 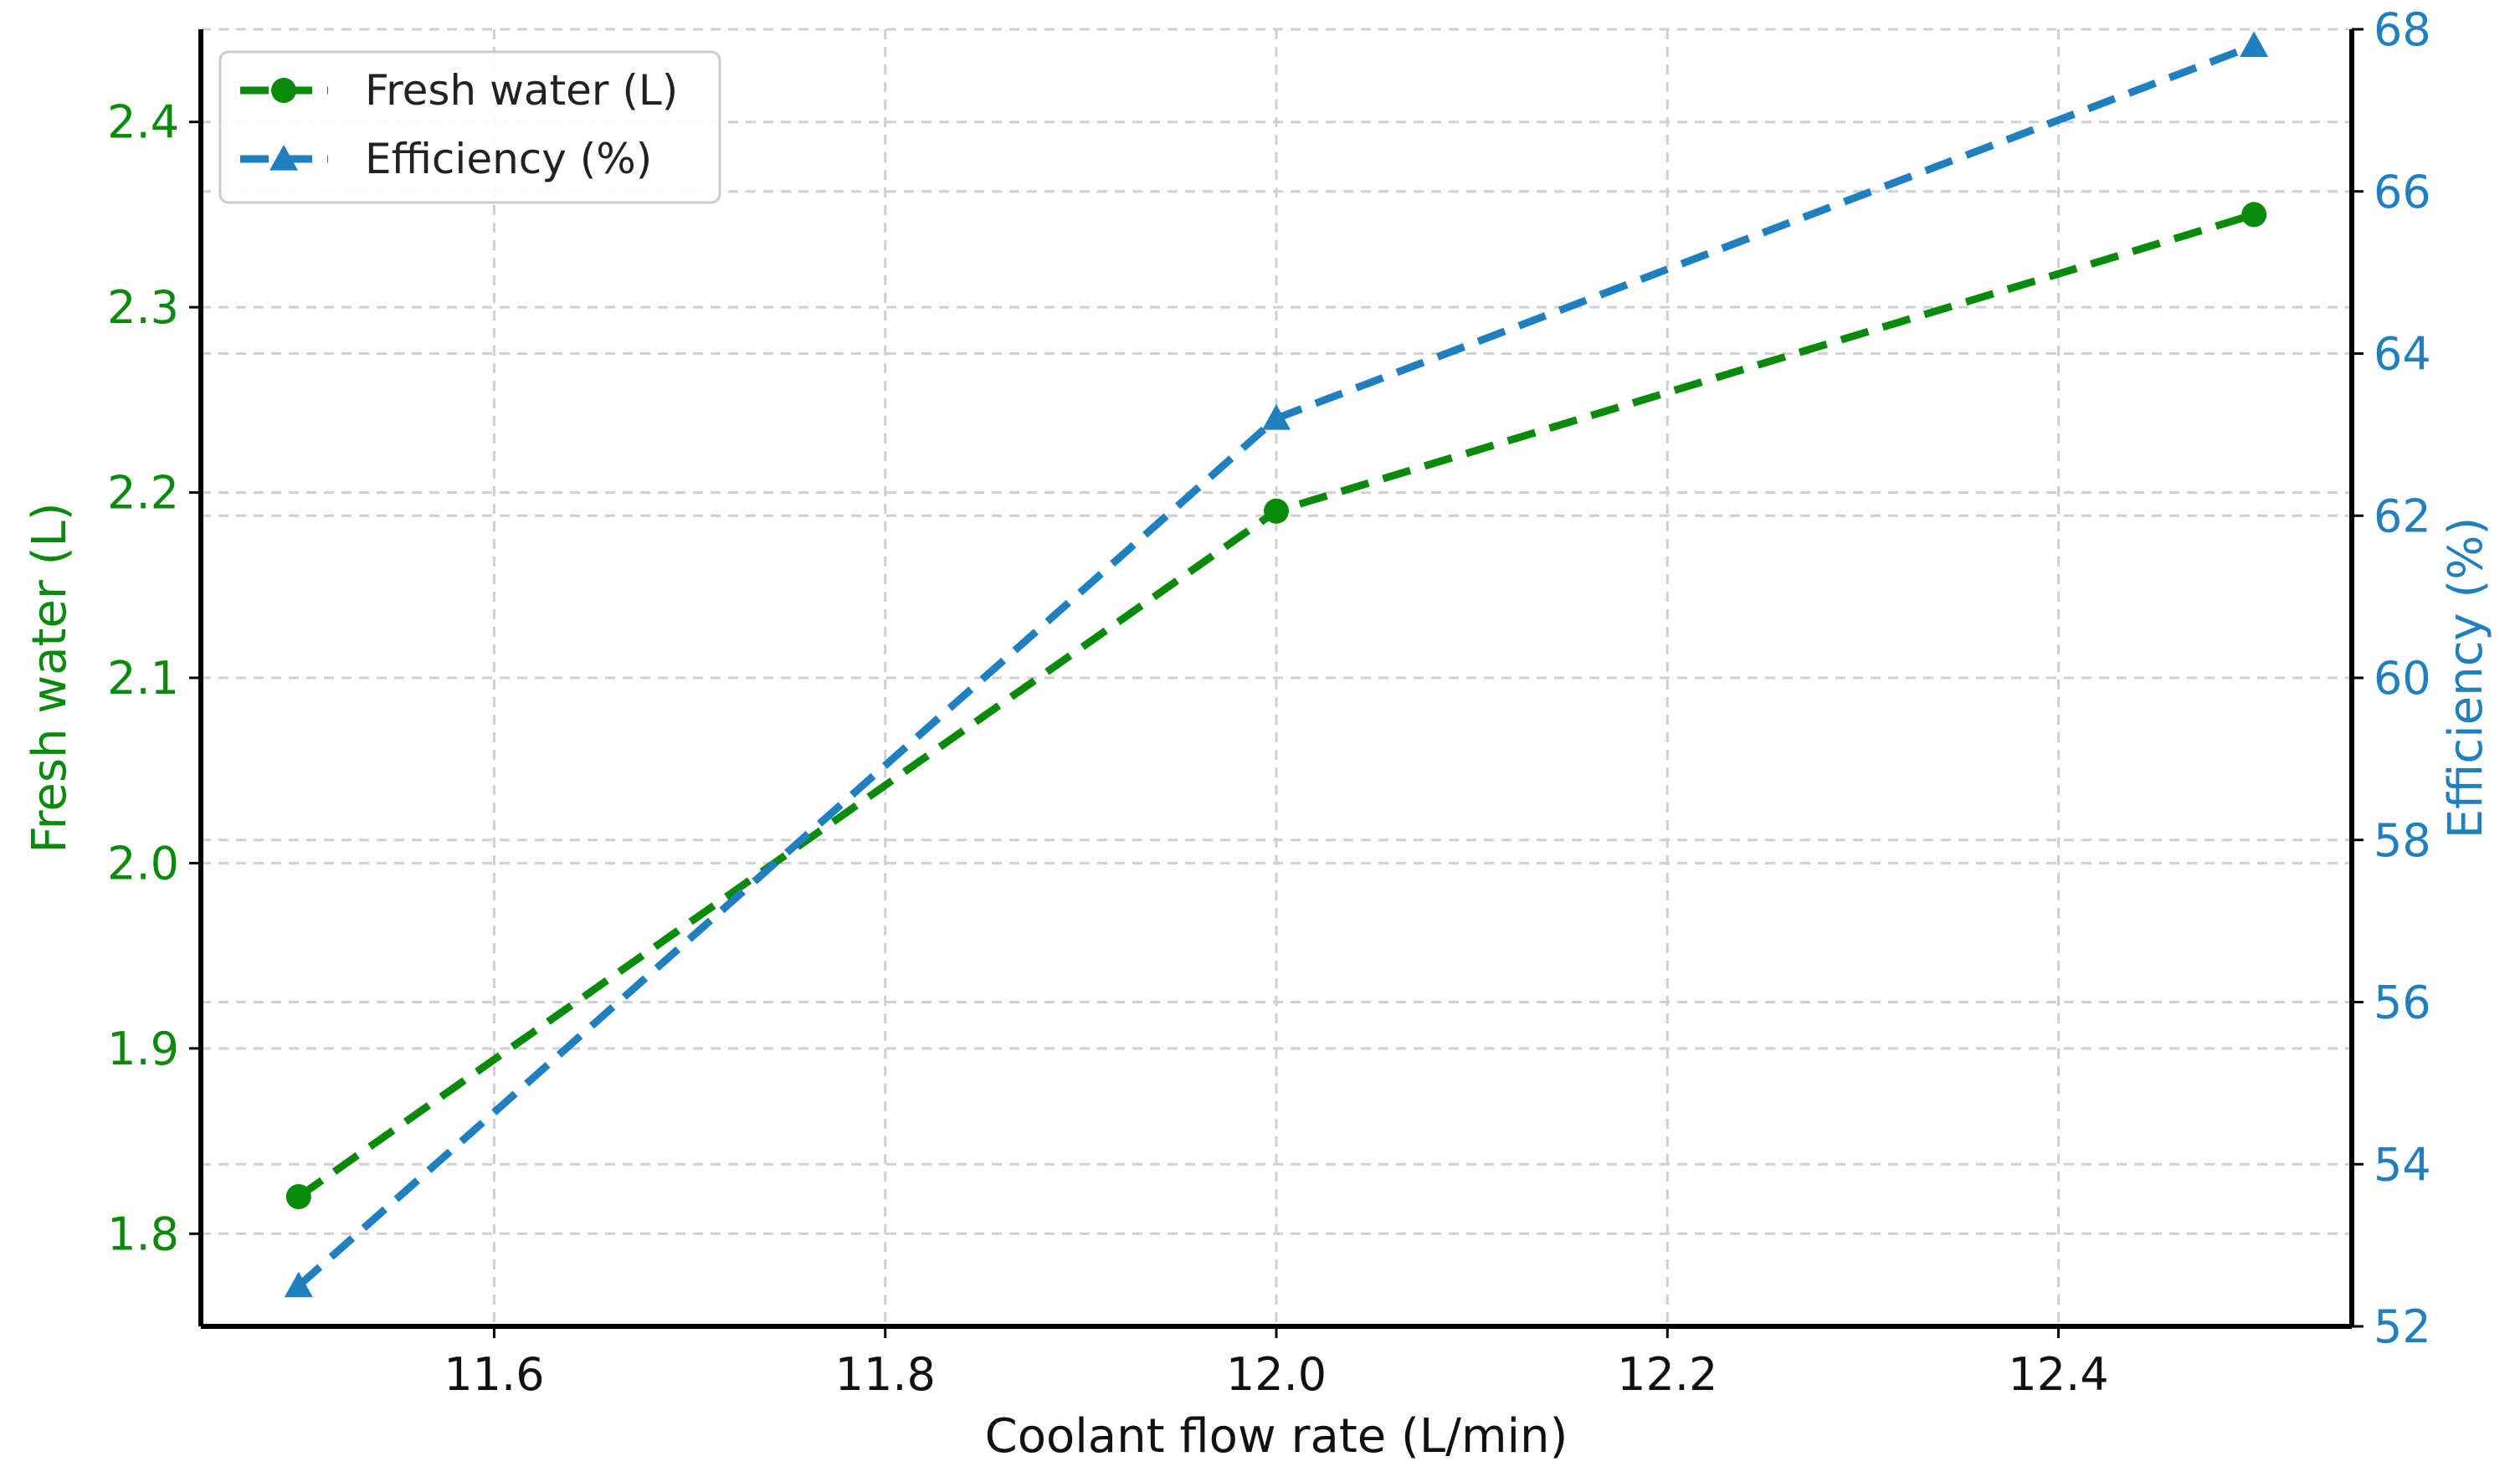 What do you see at coordinates (143, 1234) in the screenshot?
I see `y-left-tick-label: 1.8` at bounding box center [143, 1234].